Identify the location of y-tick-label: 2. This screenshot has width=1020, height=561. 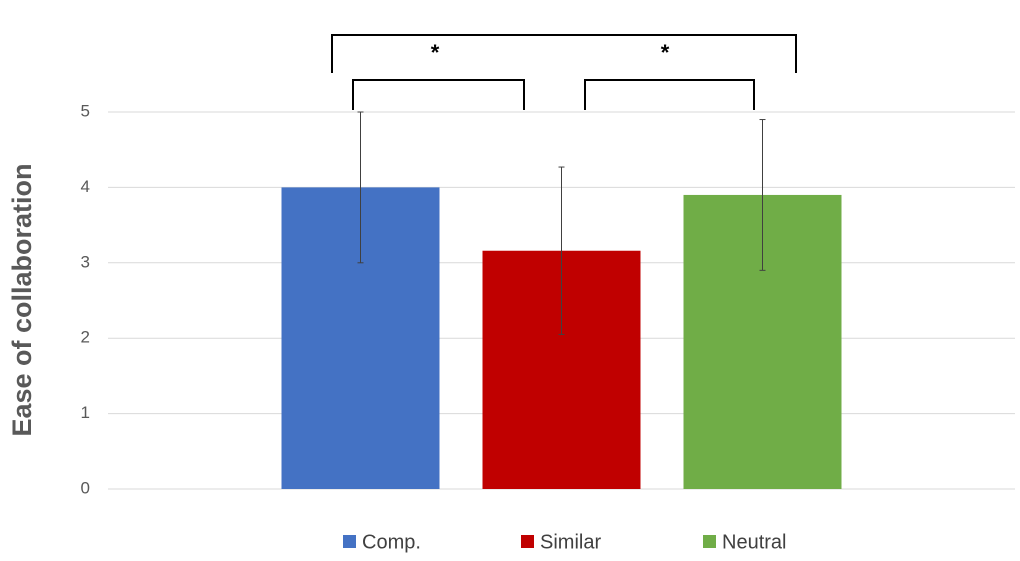
(85, 337).